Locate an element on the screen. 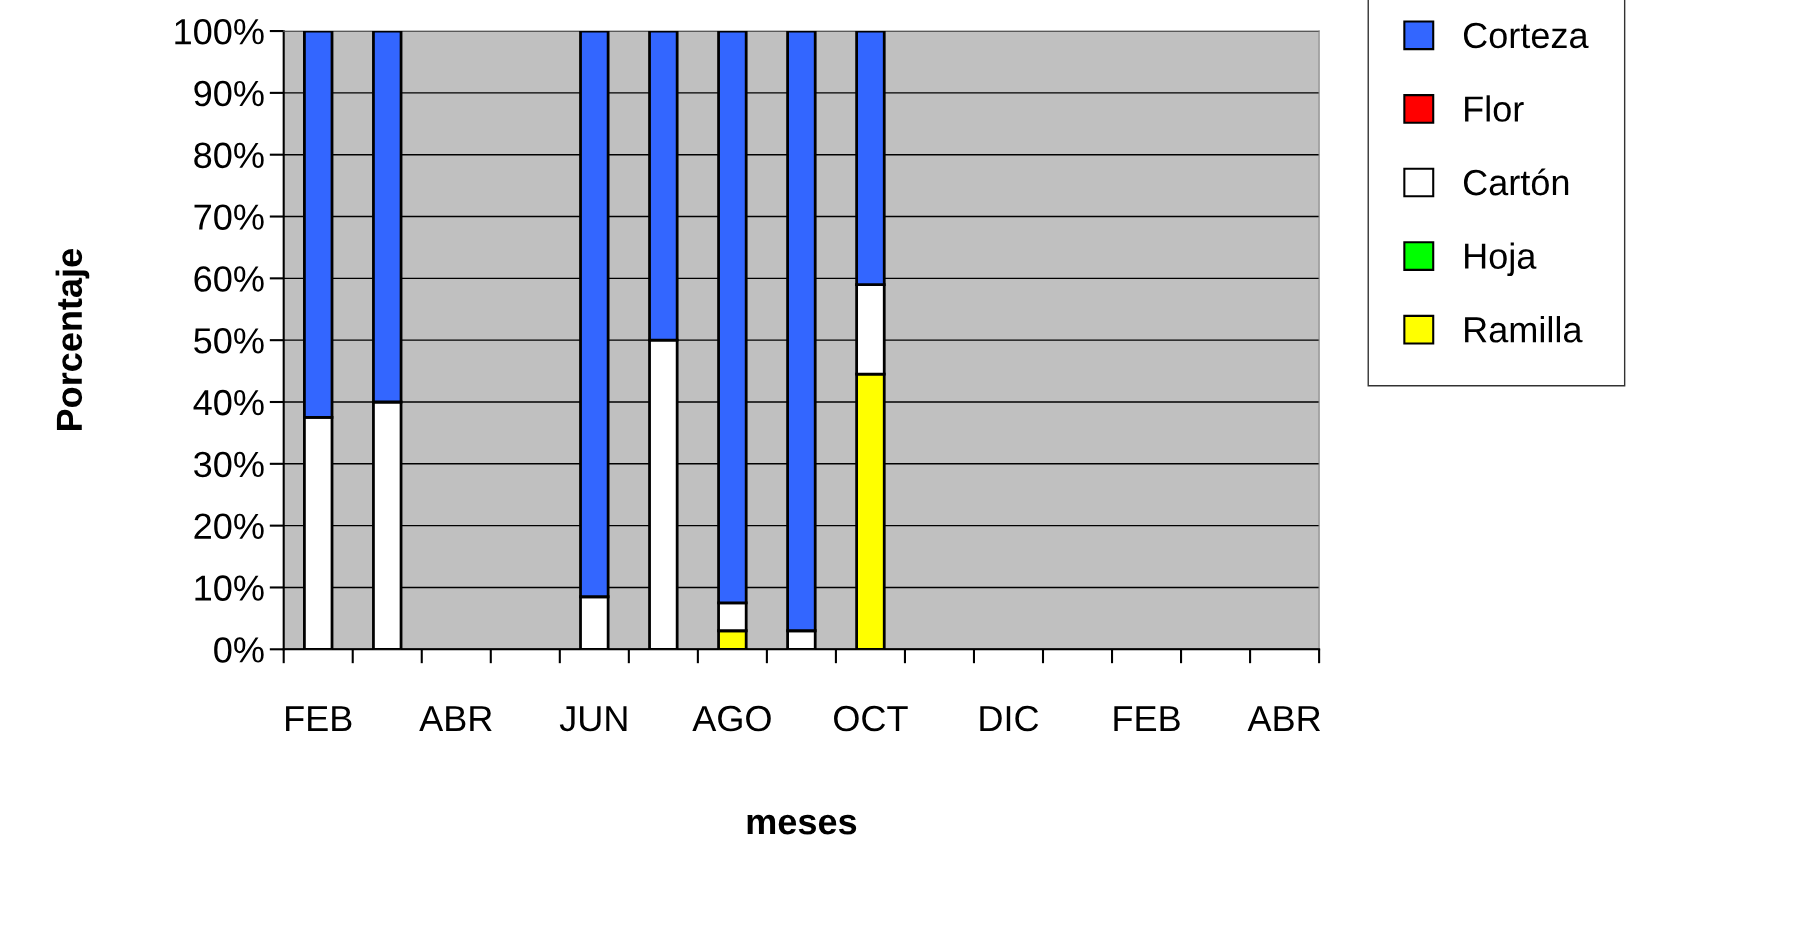  x-tick-label: OCT is located at coordinates (871, 718).